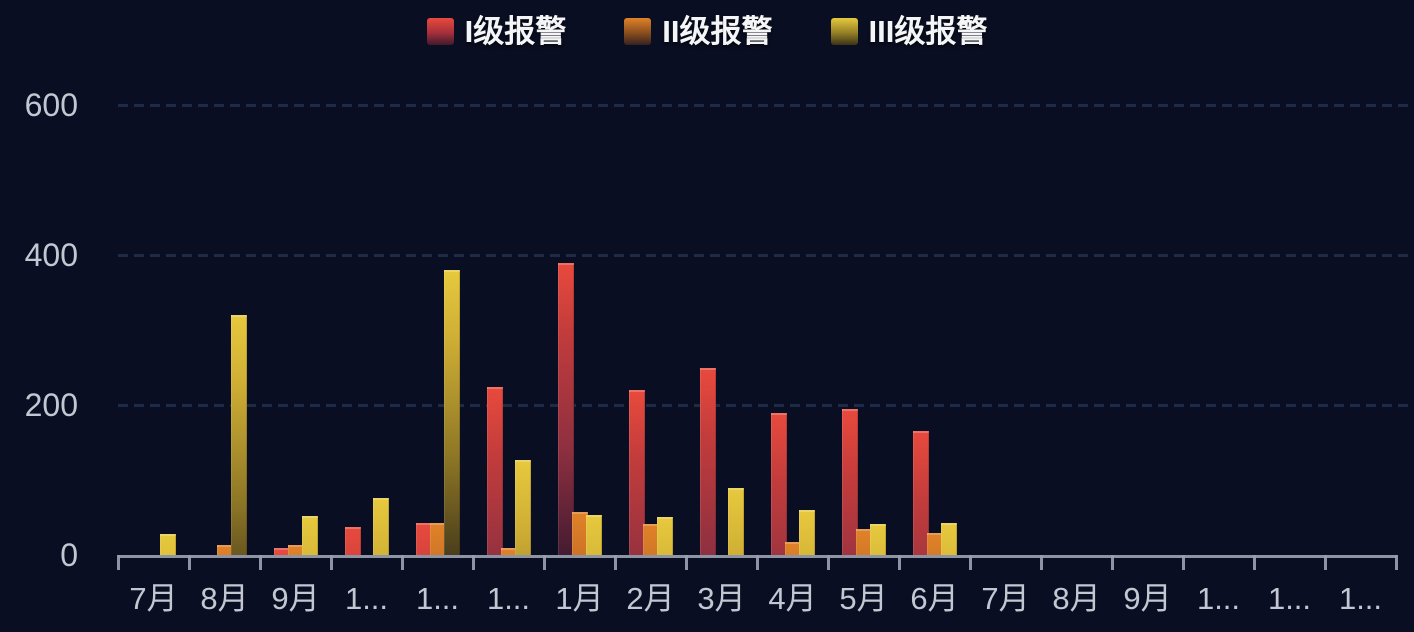 Image resolution: width=1414 pixels, height=632 pixels. What do you see at coordinates (51, 255) in the screenshot?
I see `y-axis-label: 400` at bounding box center [51, 255].